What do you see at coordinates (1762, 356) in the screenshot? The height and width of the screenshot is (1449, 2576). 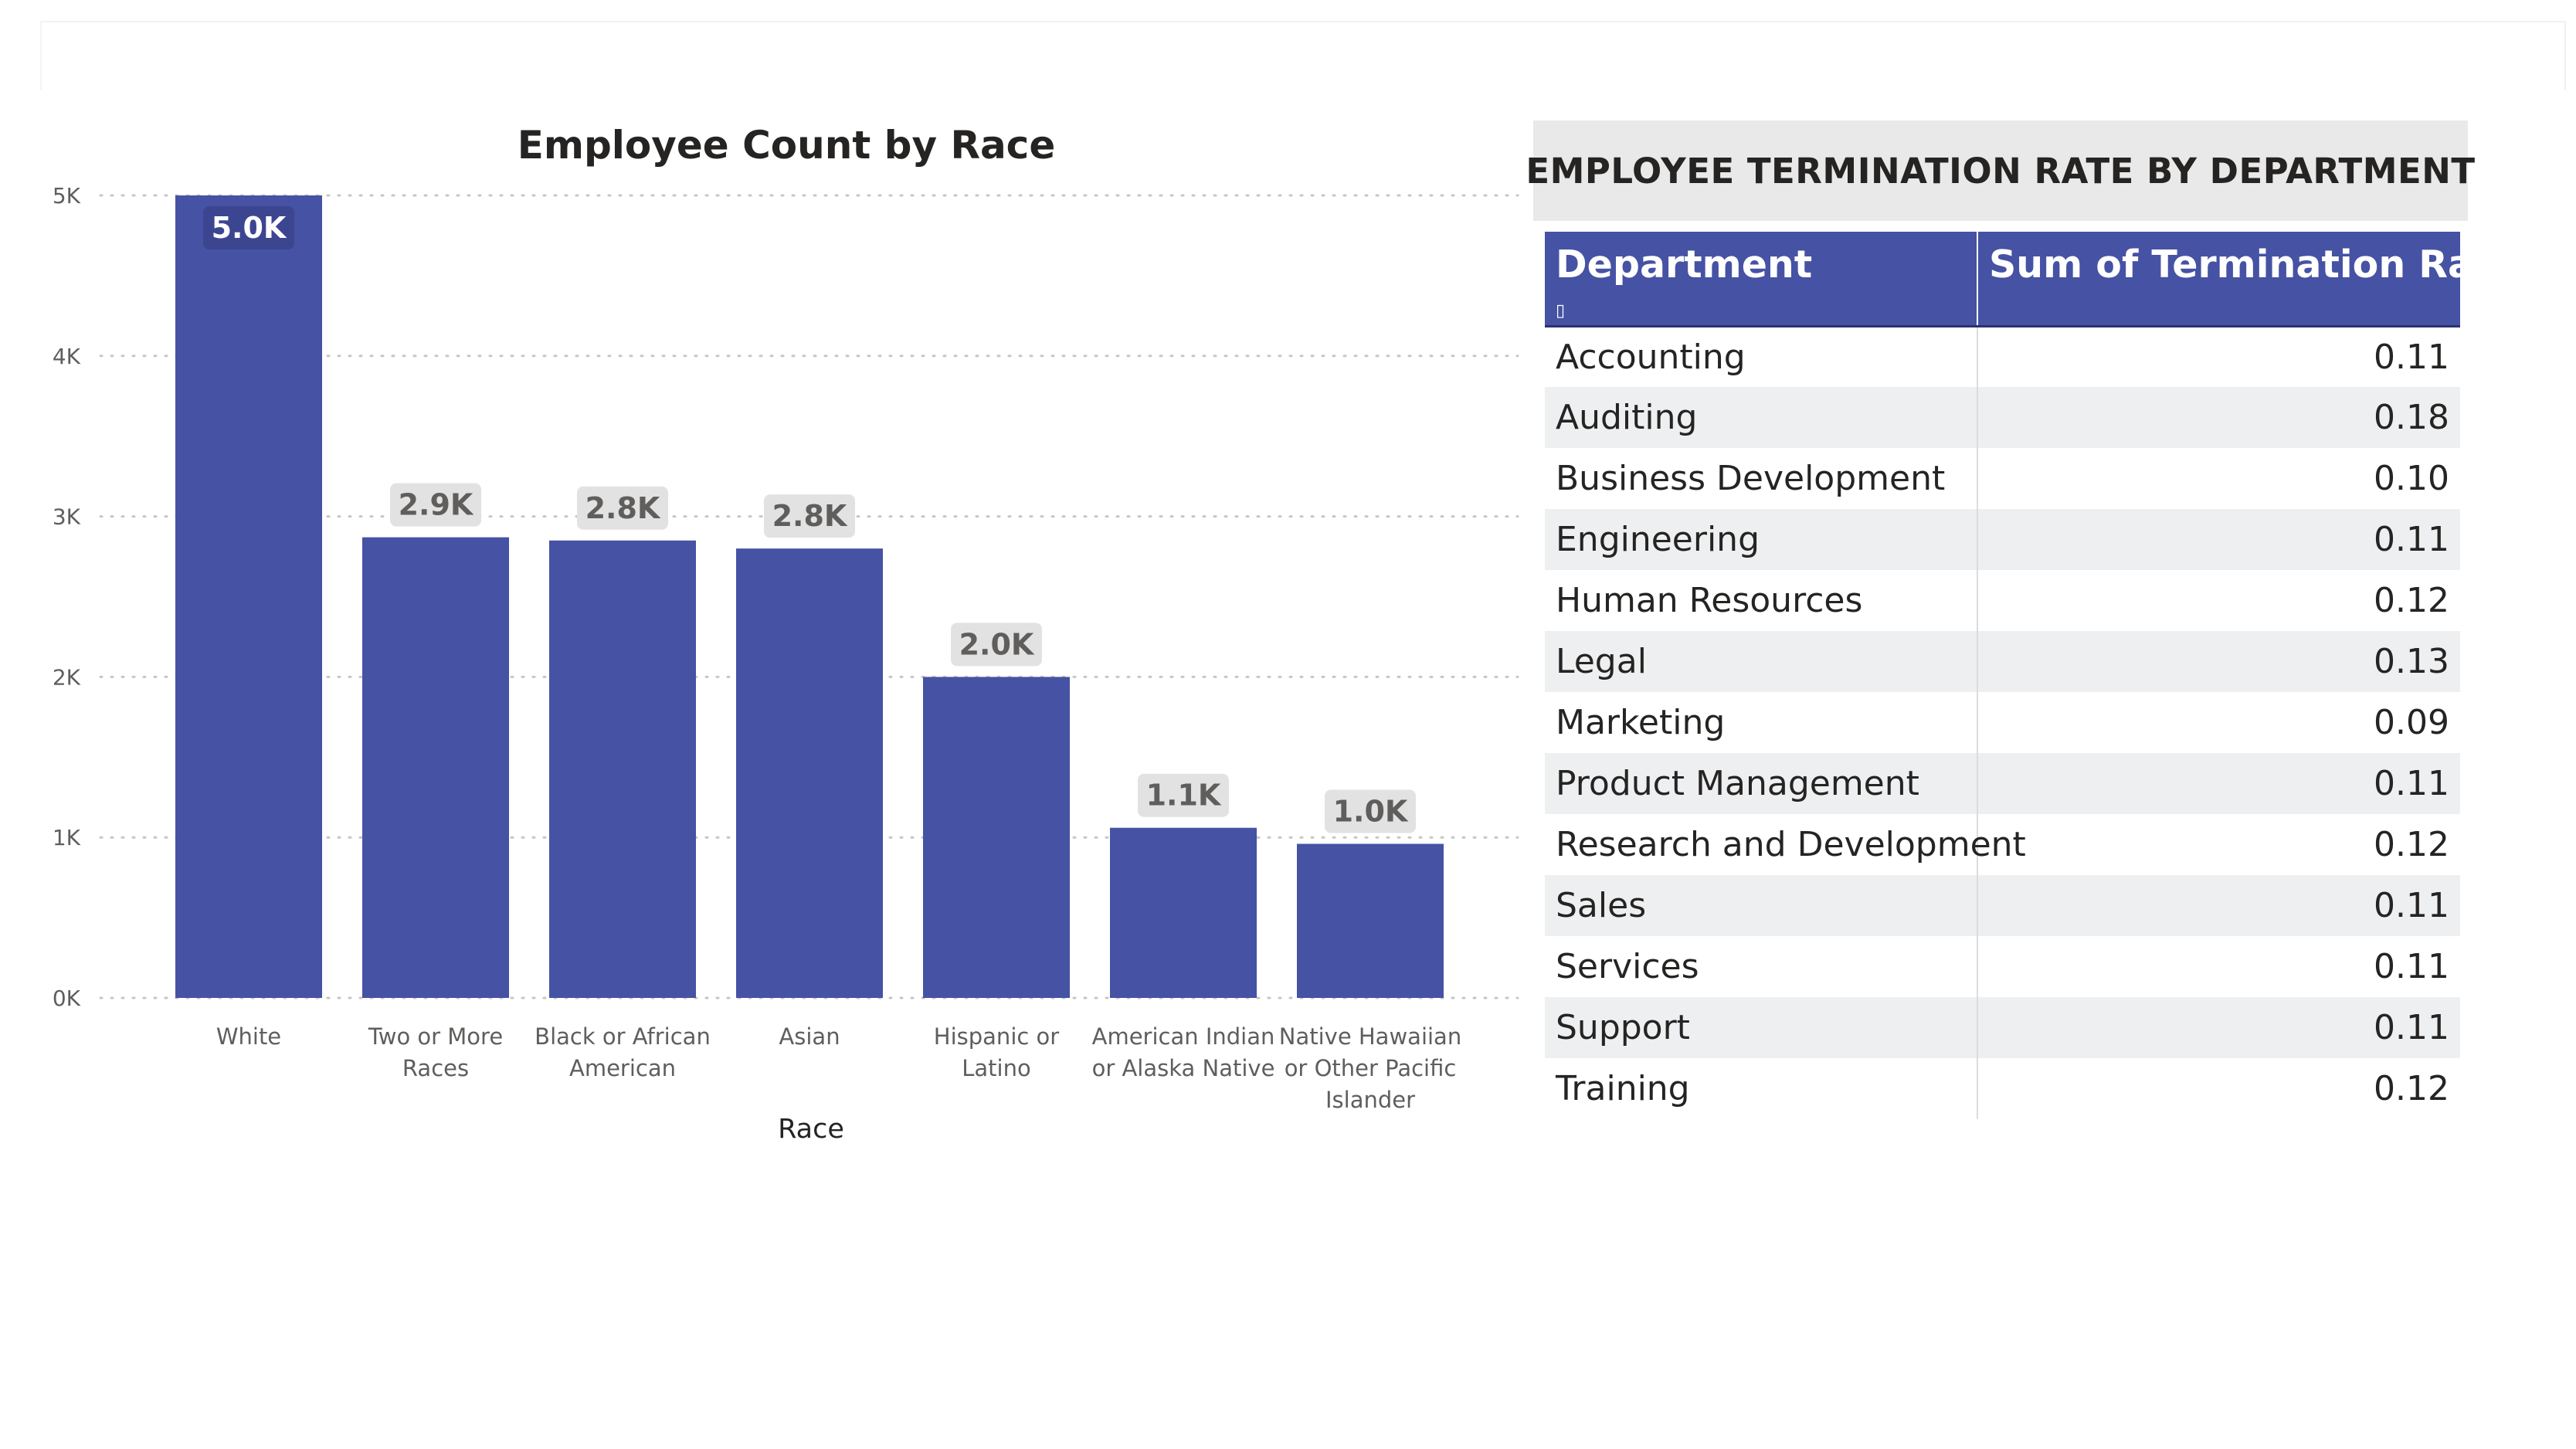 I see `department-cell: Accounting` at bounding box center [1762, 356].